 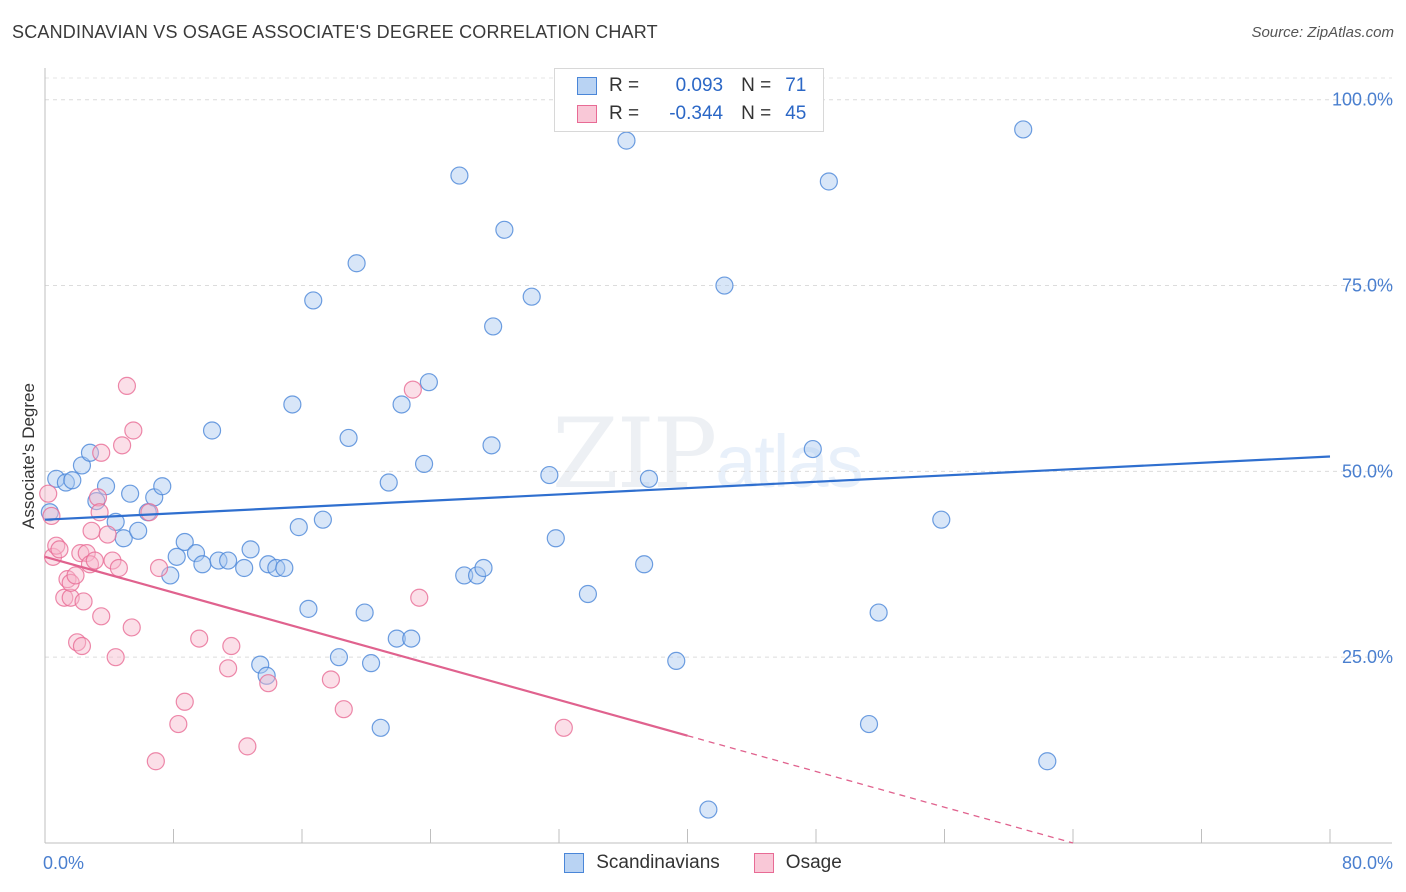 I want to click on legend-label-scandinavians: Scandinavians, so click(x=658, y=862).